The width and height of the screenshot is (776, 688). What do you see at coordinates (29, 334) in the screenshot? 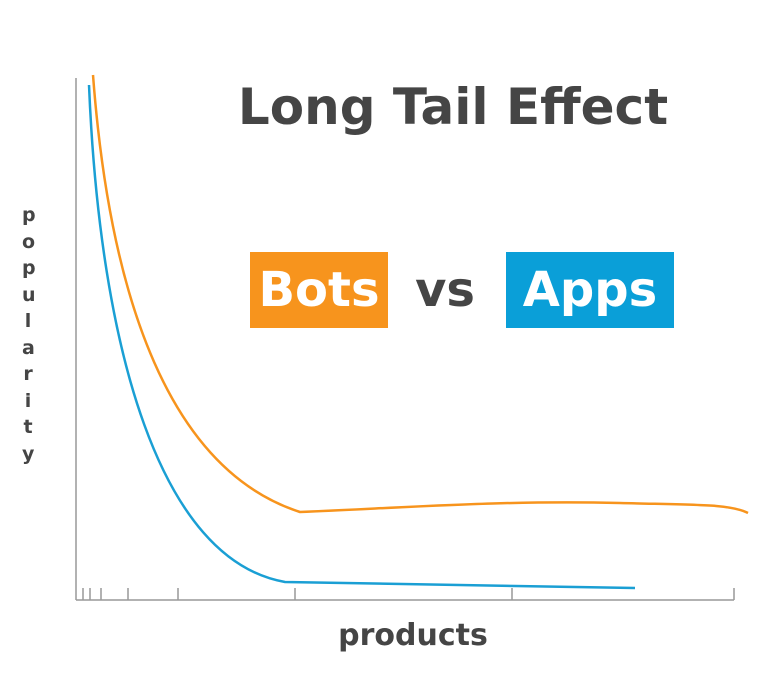
I see `y-axis-label: popularity` at bounding box center [29, 334].